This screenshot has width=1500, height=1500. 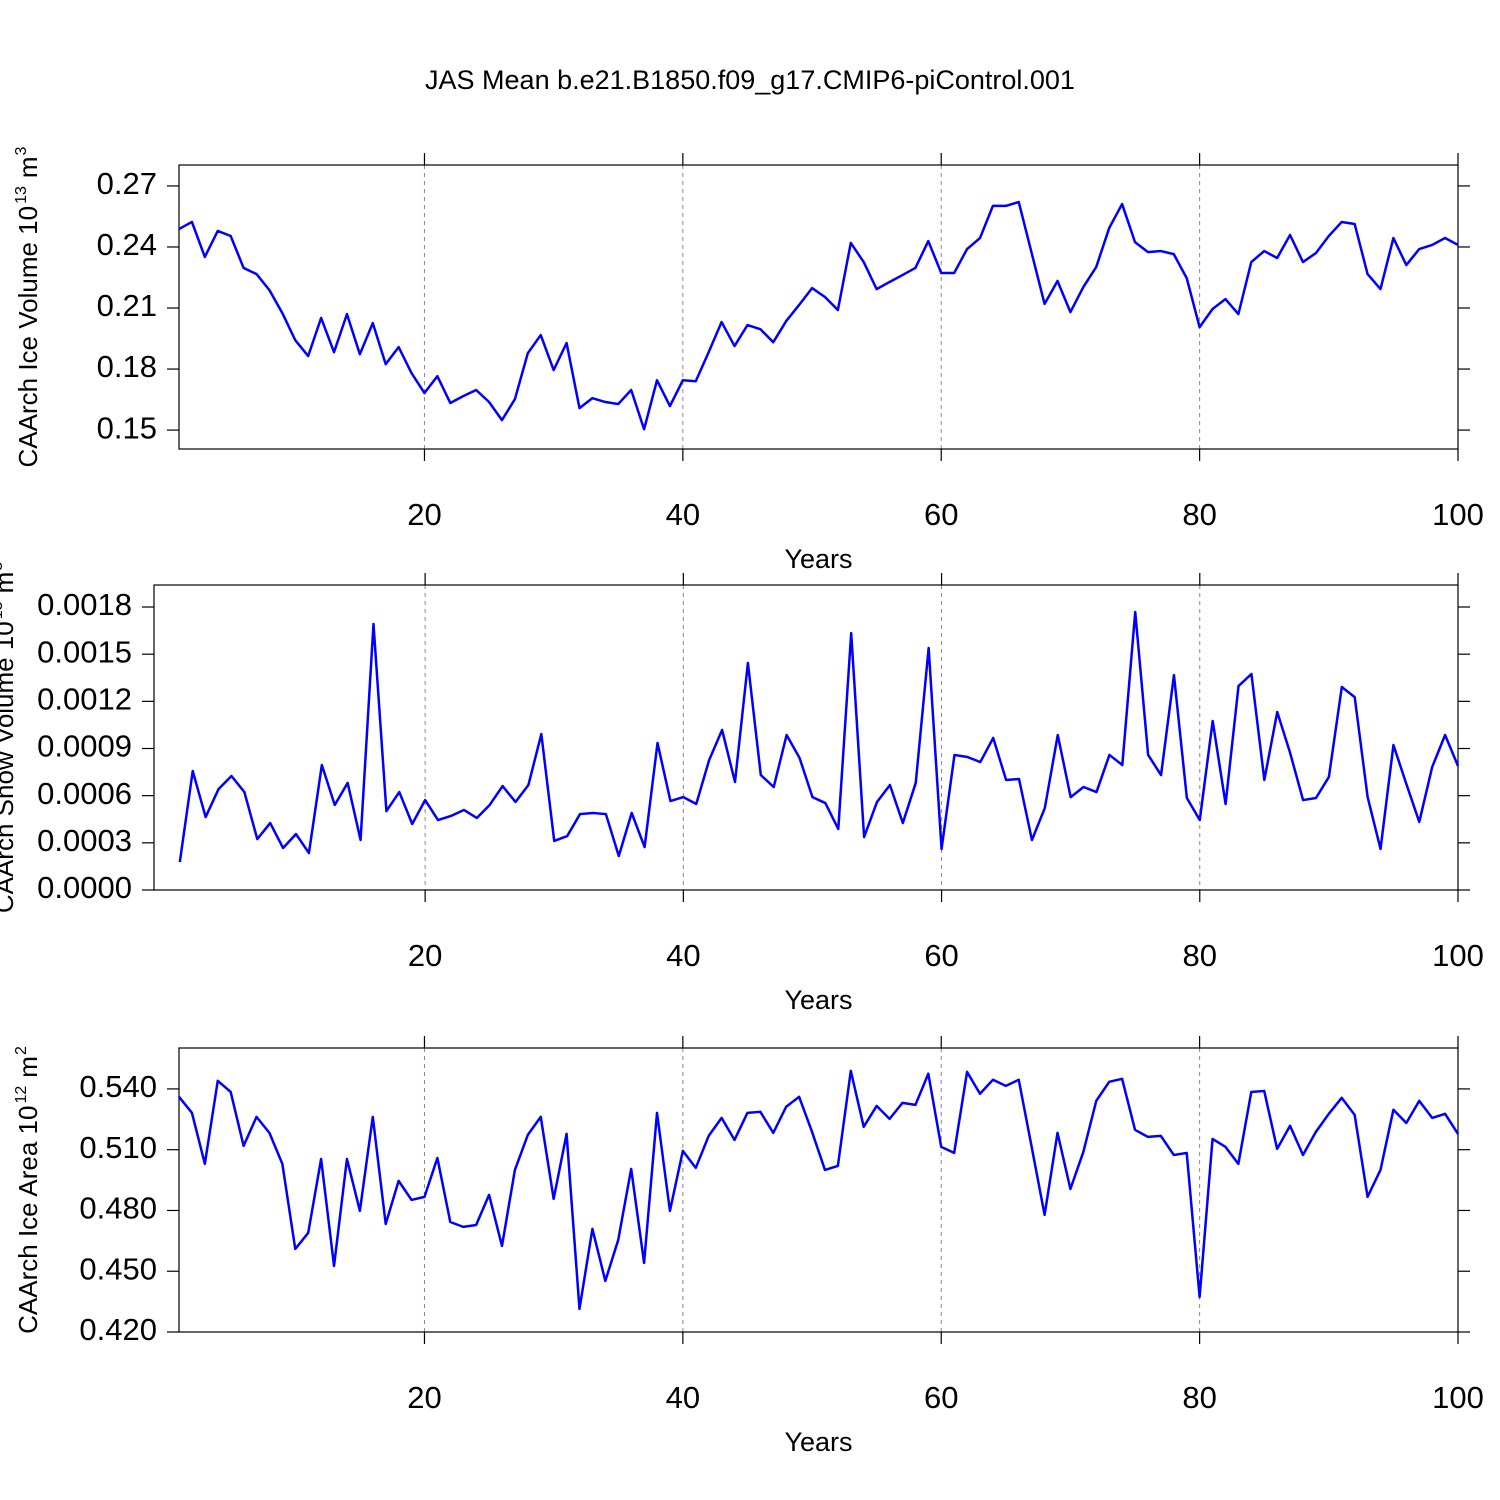 I want to click on y-tick-label: 0.0009, so click(x=84, y=746).